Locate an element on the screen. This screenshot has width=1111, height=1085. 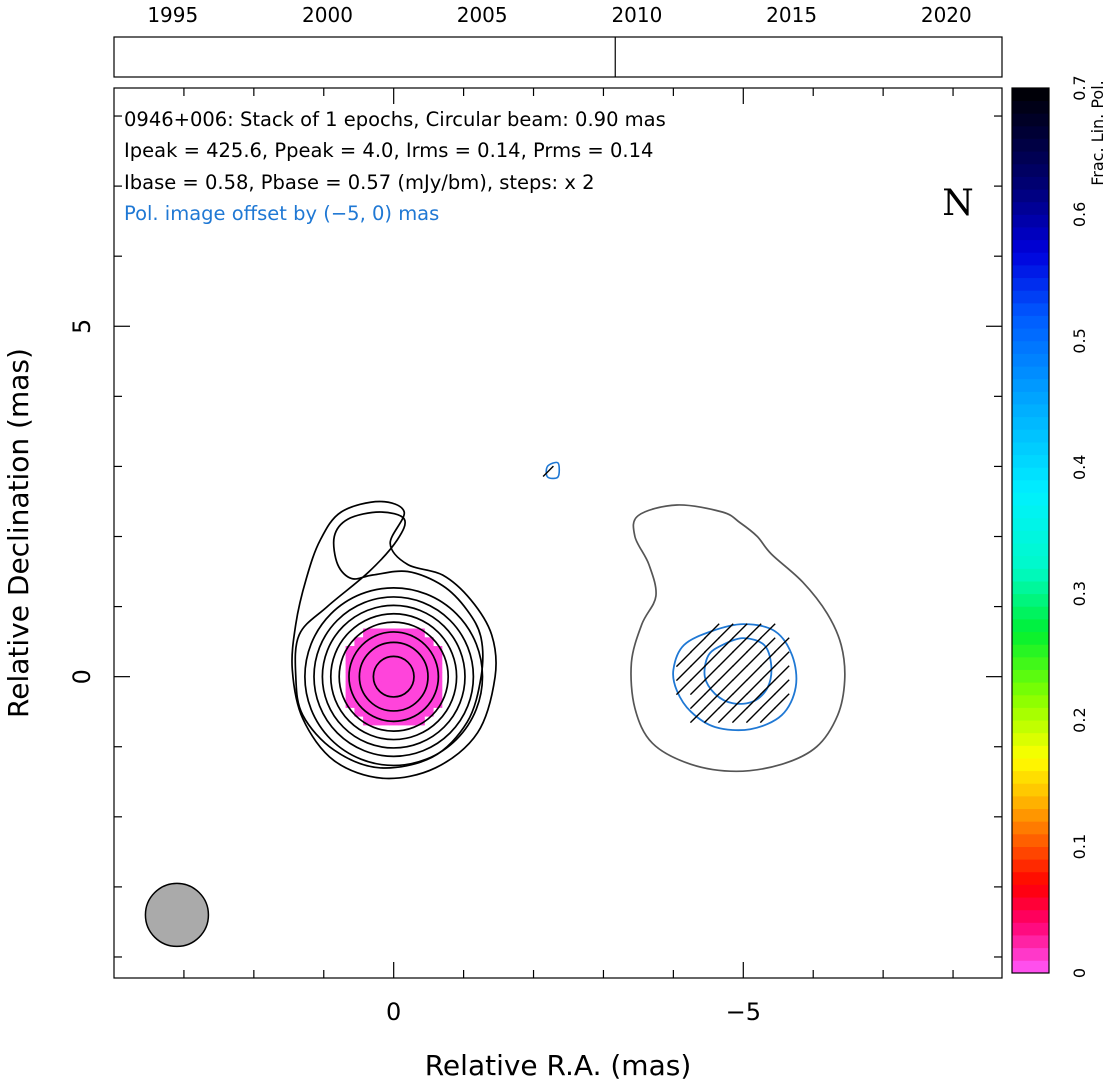
timeline-ticks: 1995 2000 2005 2010 2015 2020 is located at coordinates (559, 15).